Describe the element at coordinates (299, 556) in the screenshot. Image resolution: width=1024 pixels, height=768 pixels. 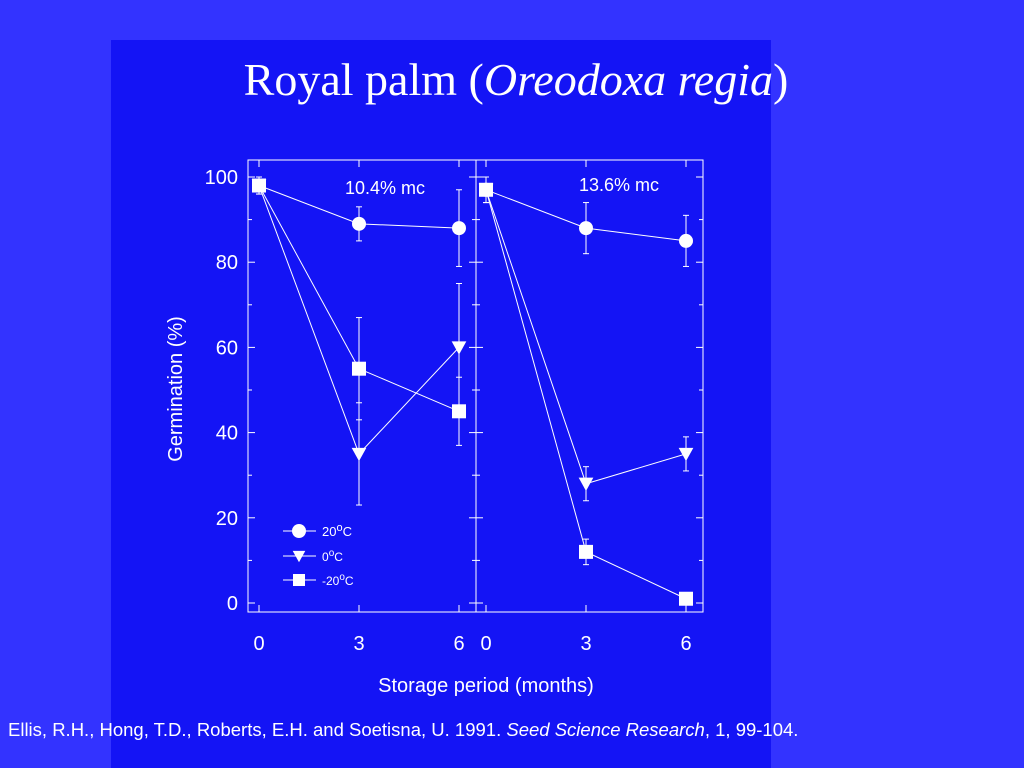
I see `legend-marker-triangle-down` at that location.